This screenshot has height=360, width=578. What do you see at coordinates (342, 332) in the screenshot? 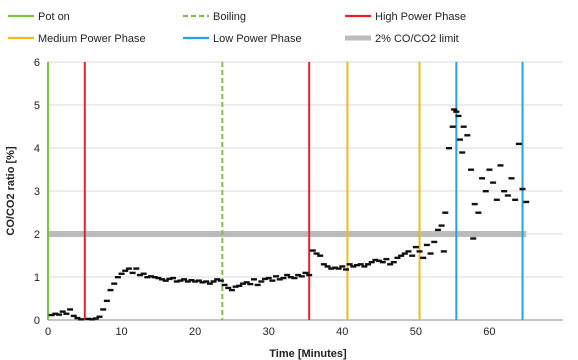
I see `x-tick-label: 40` at bounding box center [342, 332].